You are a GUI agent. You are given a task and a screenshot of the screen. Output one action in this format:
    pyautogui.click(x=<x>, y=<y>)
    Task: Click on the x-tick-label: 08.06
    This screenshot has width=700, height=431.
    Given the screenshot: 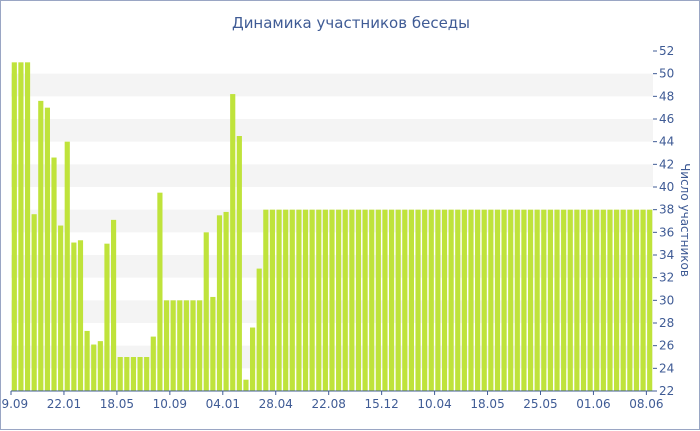 What is the action you would take?
    pyautogui.click(x=646, y=404)
    